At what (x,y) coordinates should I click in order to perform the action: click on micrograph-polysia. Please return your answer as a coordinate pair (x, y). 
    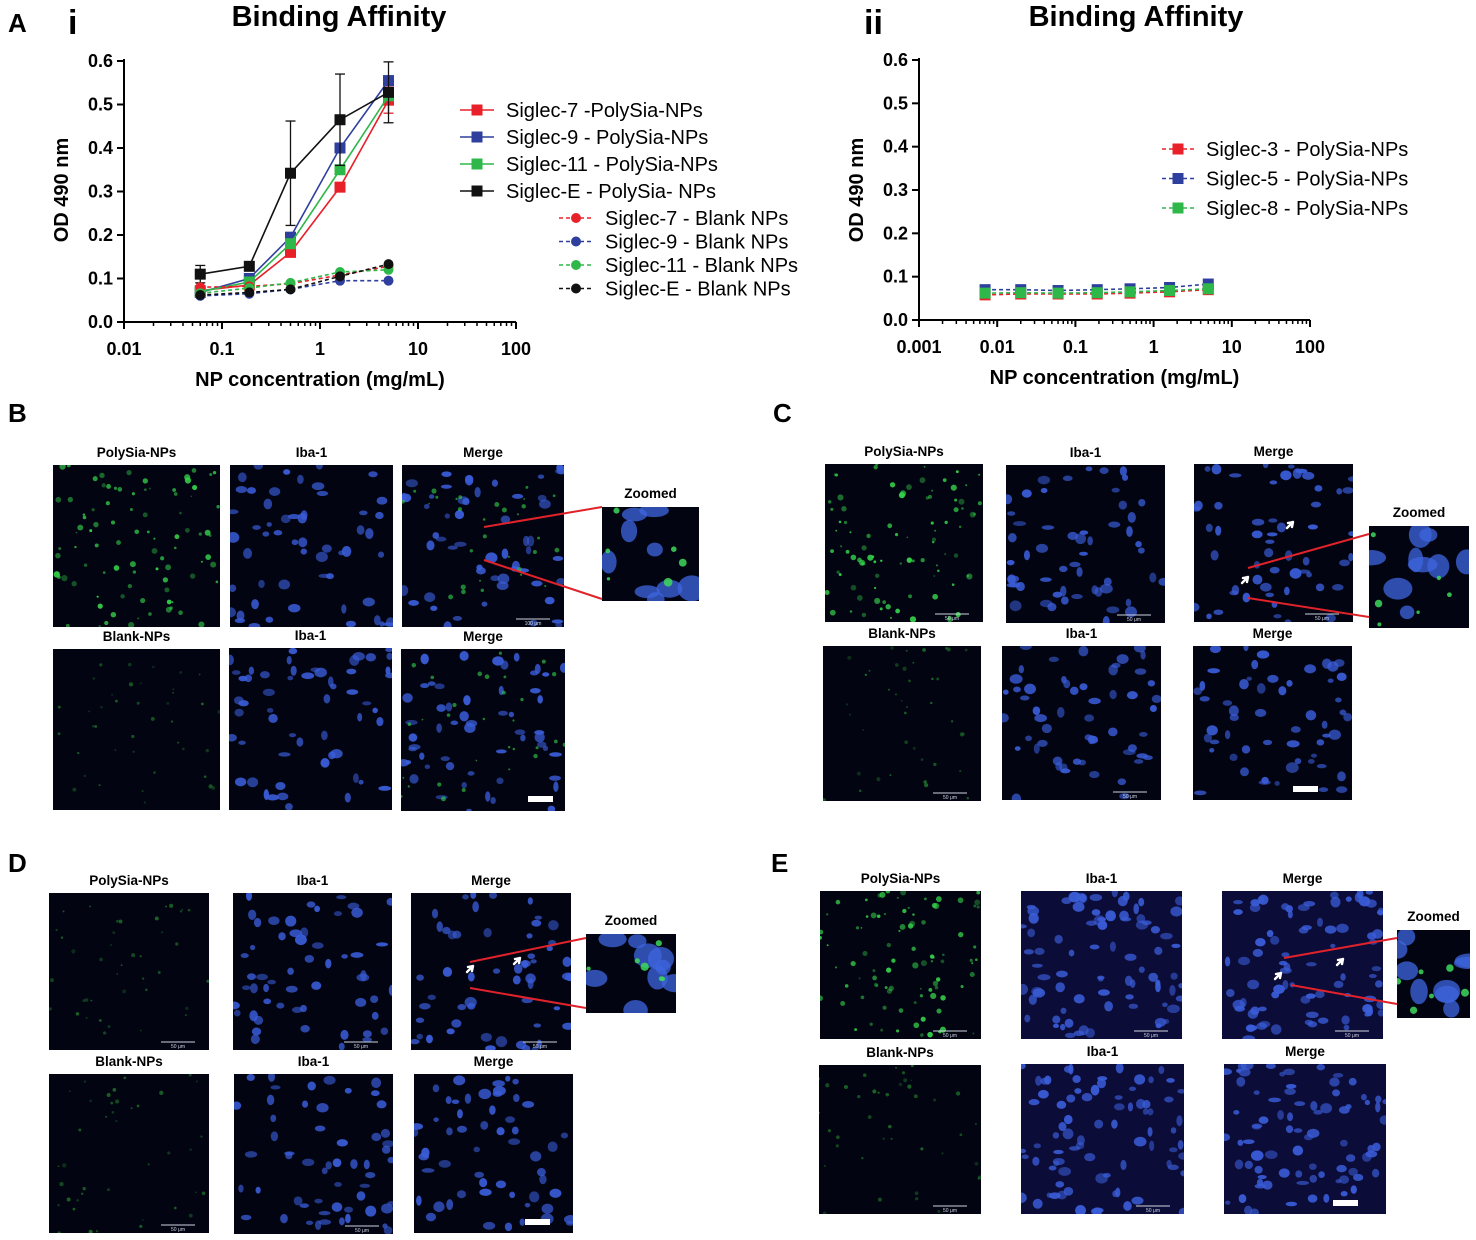
    Looking at the image, I should click on (136, 546).